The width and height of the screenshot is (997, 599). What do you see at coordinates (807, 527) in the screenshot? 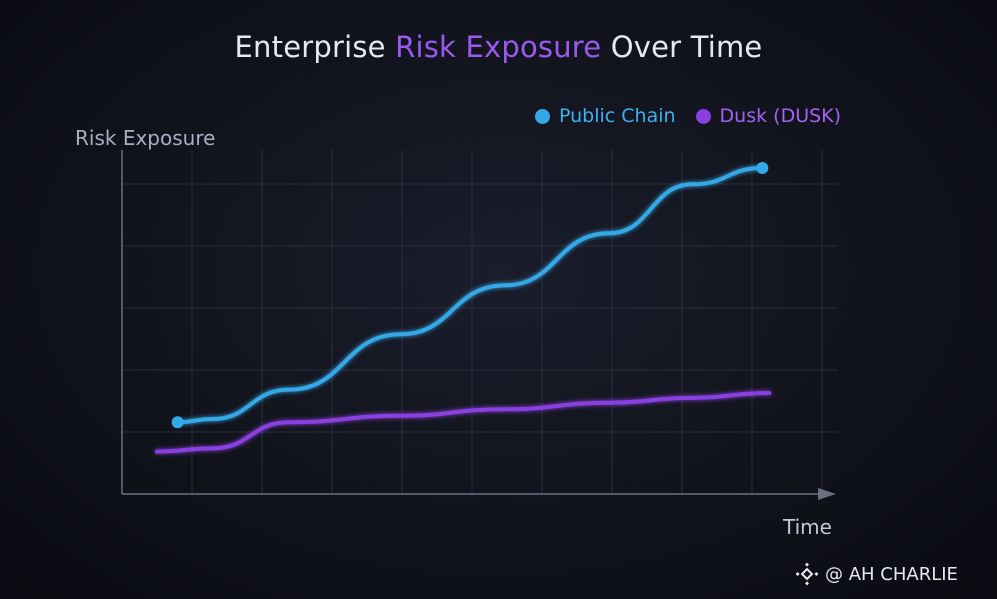
I see `x-axis-label: Time` at bounding box center [807, 527].